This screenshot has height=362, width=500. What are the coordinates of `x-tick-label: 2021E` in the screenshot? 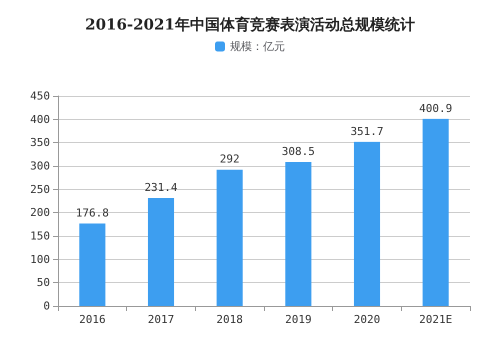 It's located at (435, 319).